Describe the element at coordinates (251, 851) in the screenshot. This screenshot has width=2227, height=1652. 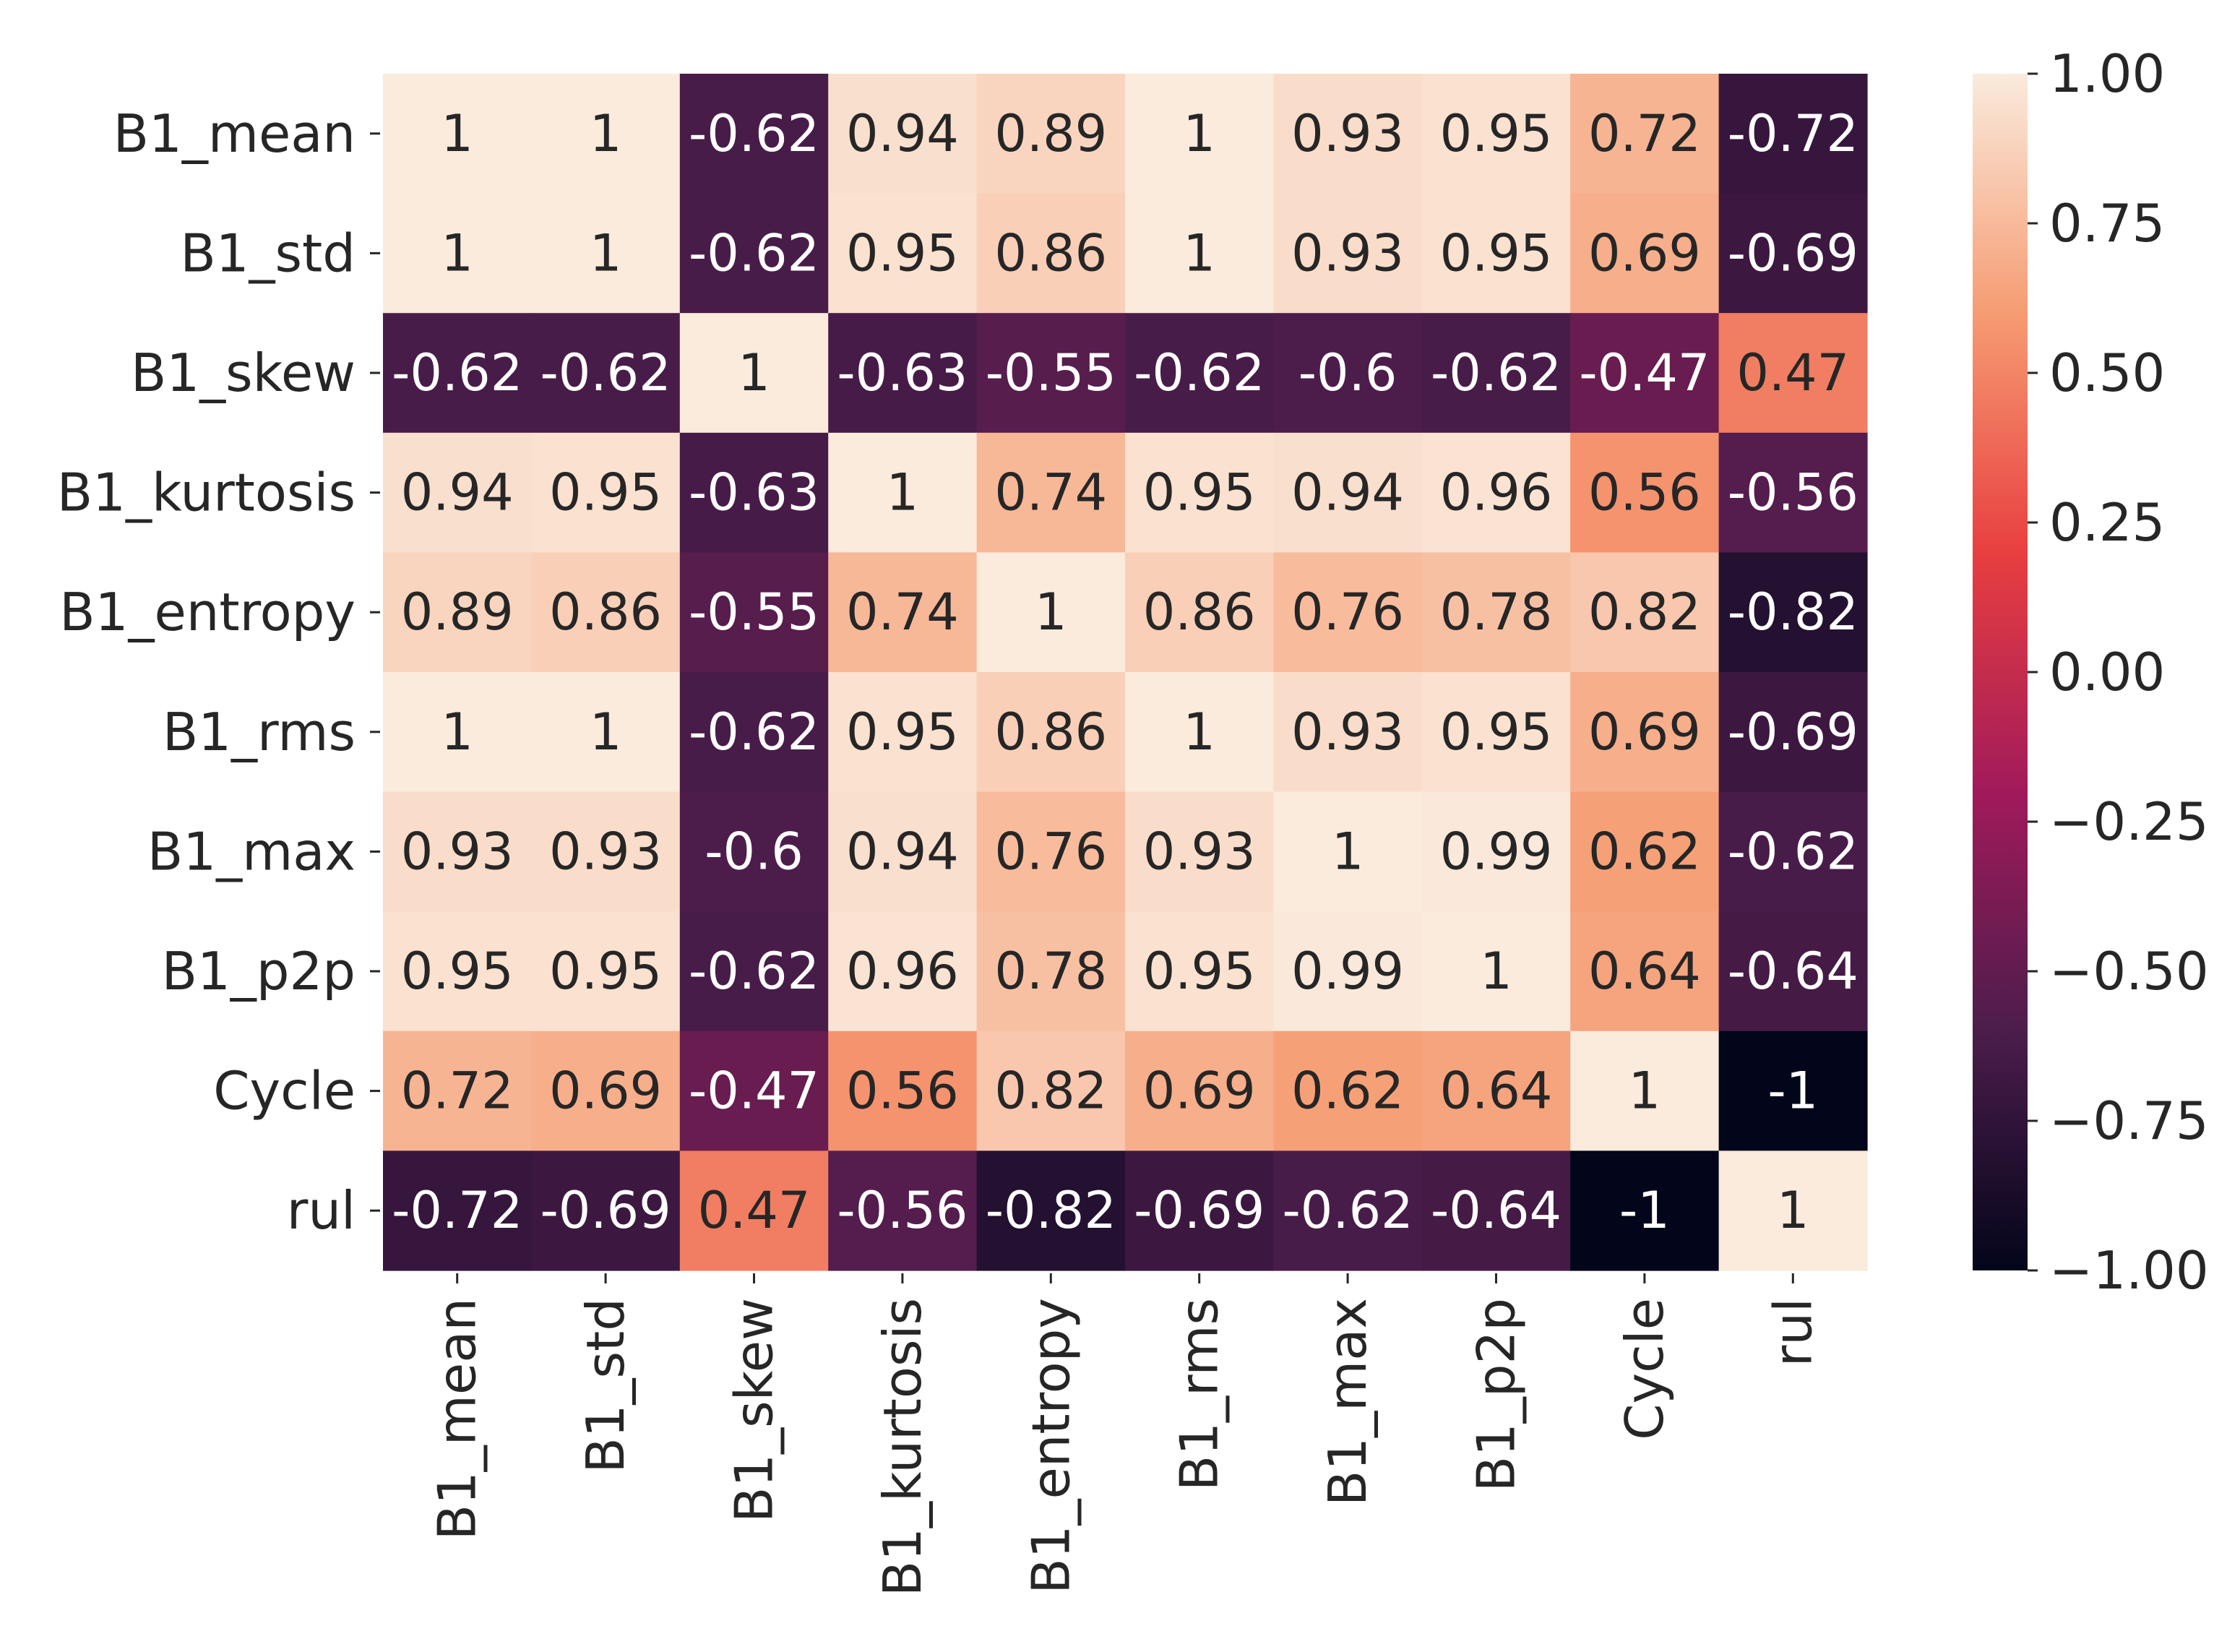
I see `y-tick-label-6: B1_max` at that location.